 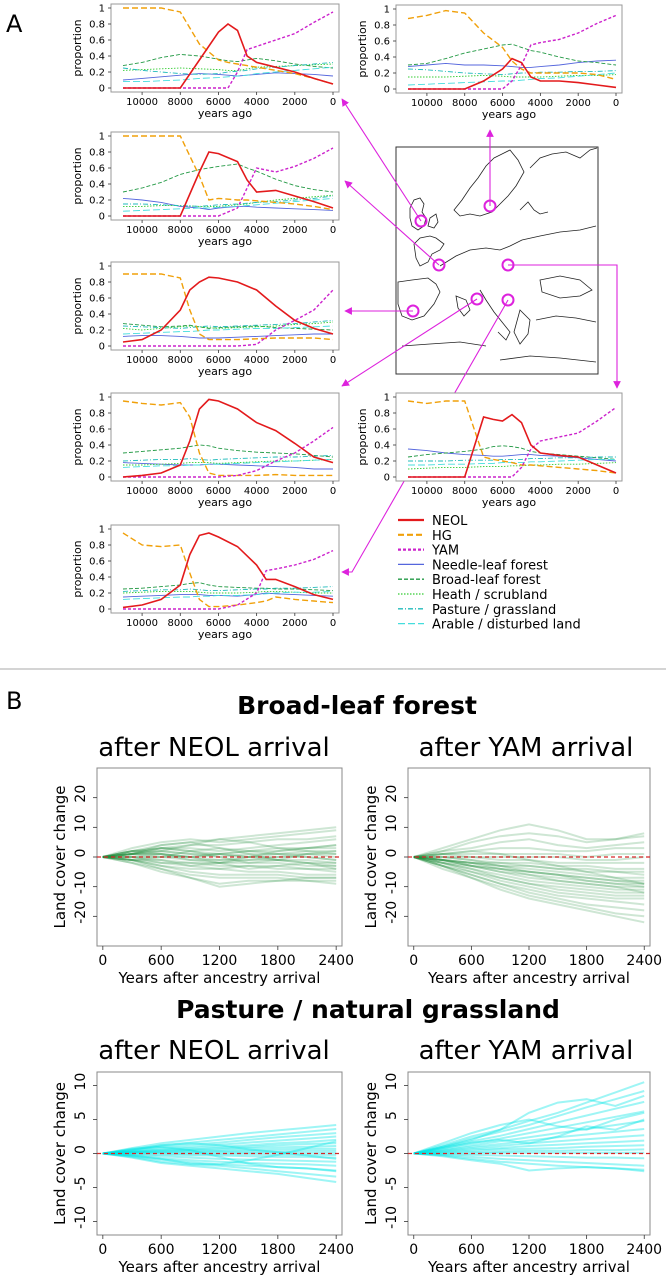 I want to click on series-pasture-grassland, so click(x=228, y=458).